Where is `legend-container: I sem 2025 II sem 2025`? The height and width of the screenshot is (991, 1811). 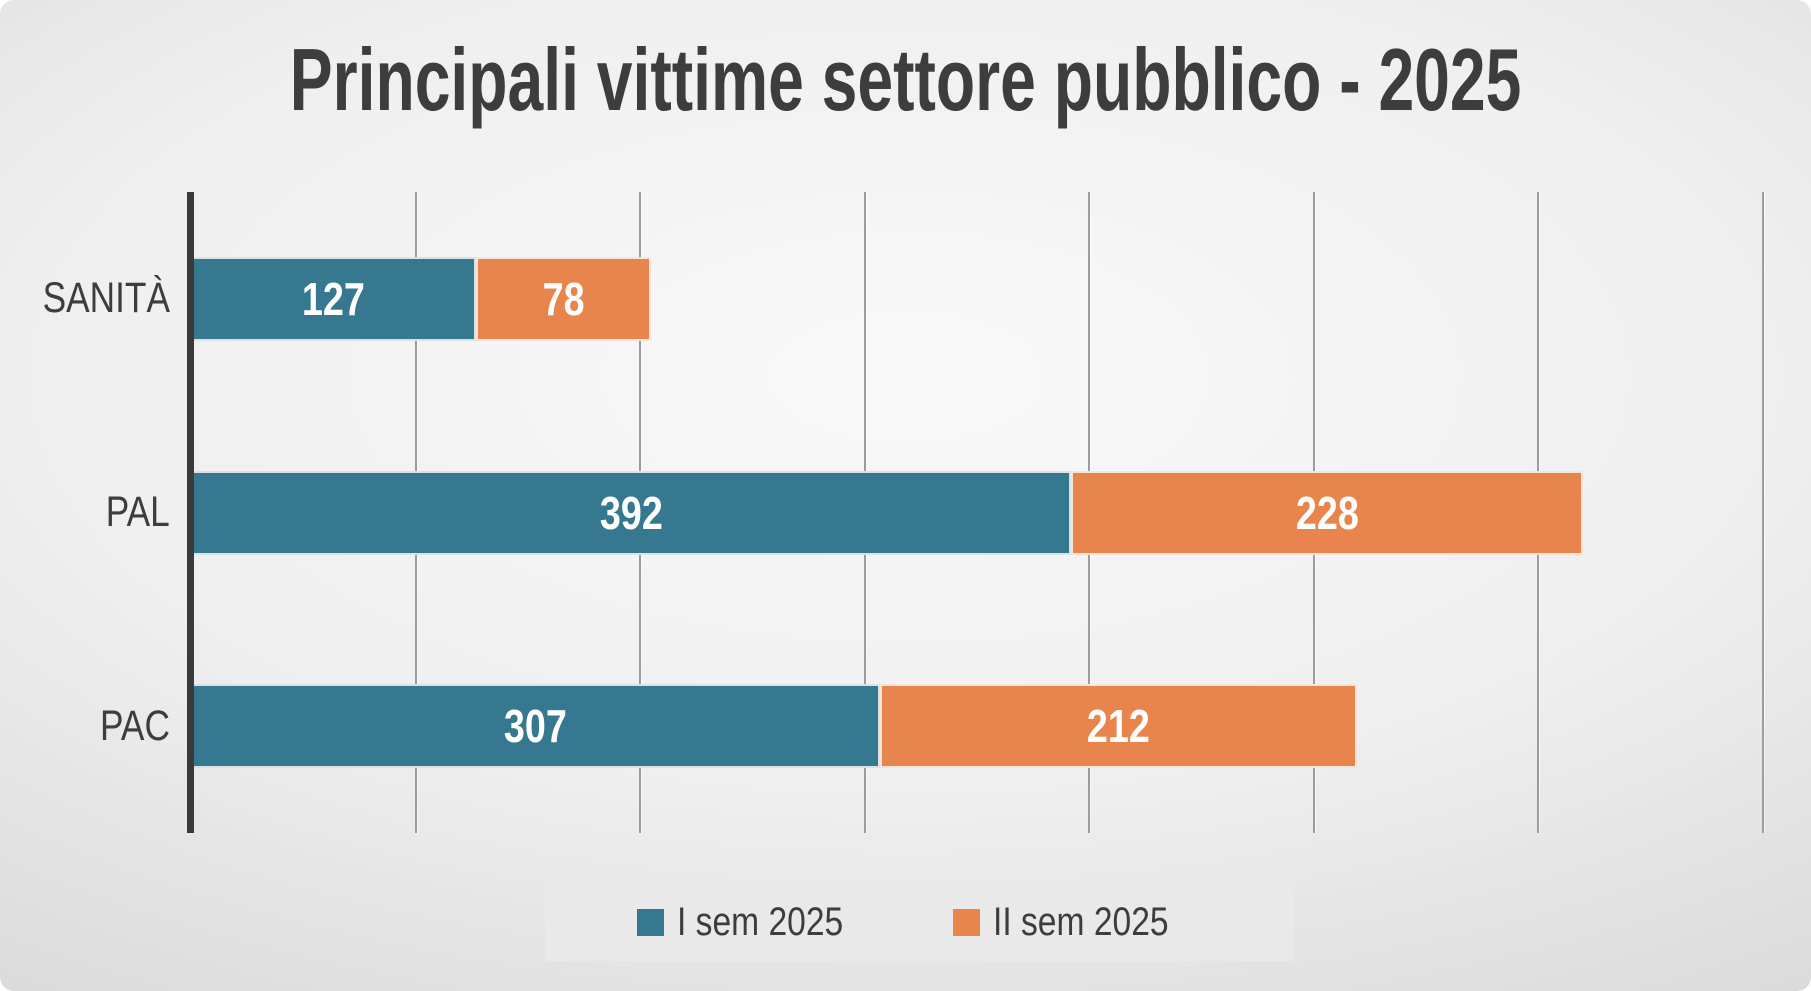
legend-container: I sem 2025 II sem 2025 is located at coordinates (905, 922).